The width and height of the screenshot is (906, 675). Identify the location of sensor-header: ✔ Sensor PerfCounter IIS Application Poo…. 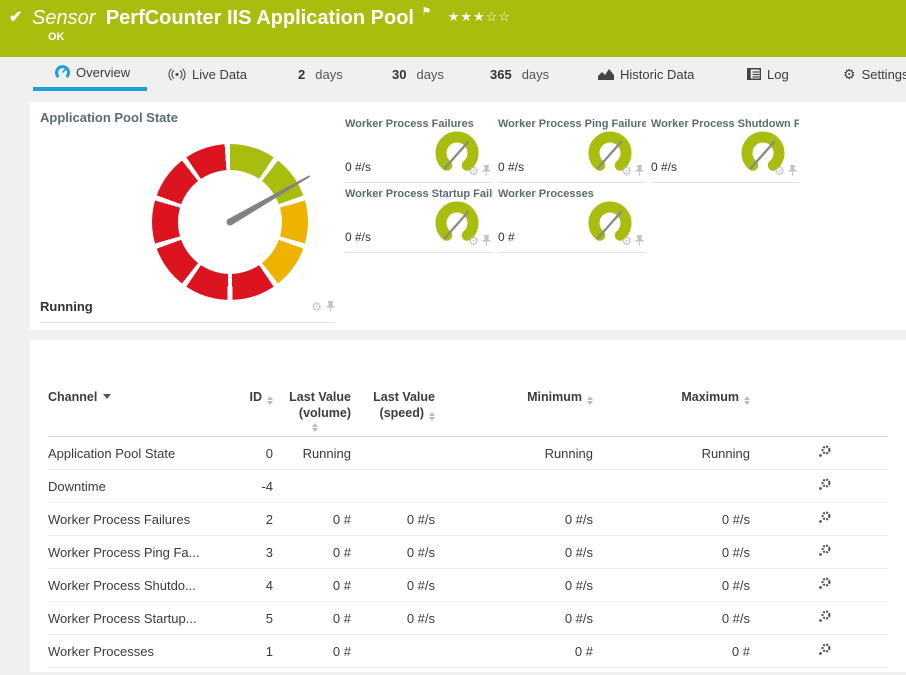
(453, 28).